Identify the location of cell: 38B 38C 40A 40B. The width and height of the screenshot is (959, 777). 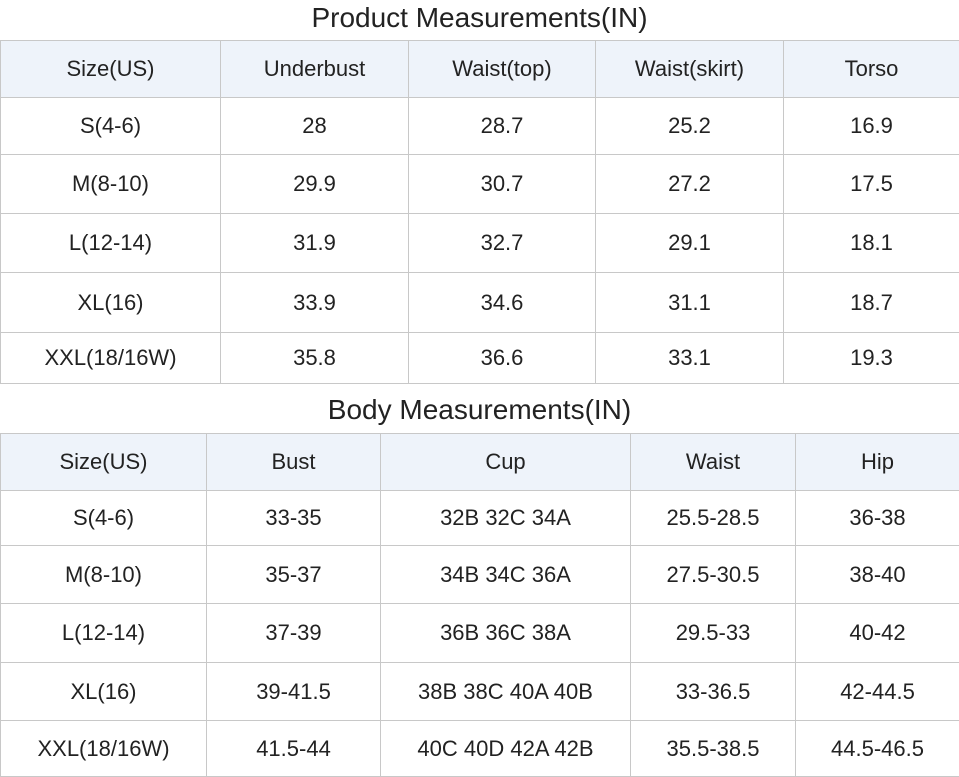
(506, 692).